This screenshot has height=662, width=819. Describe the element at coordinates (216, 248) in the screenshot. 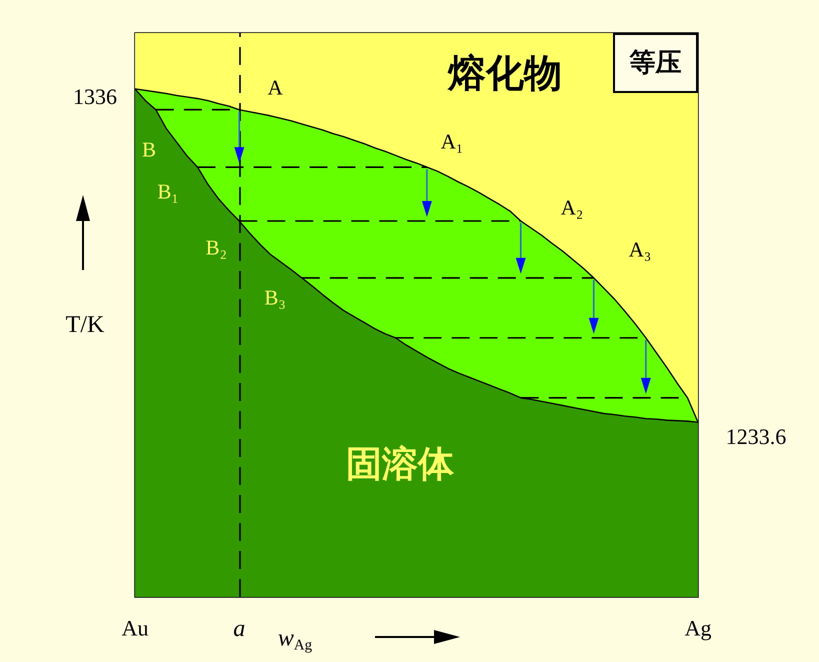

I see `annotation: B₂` at that location.